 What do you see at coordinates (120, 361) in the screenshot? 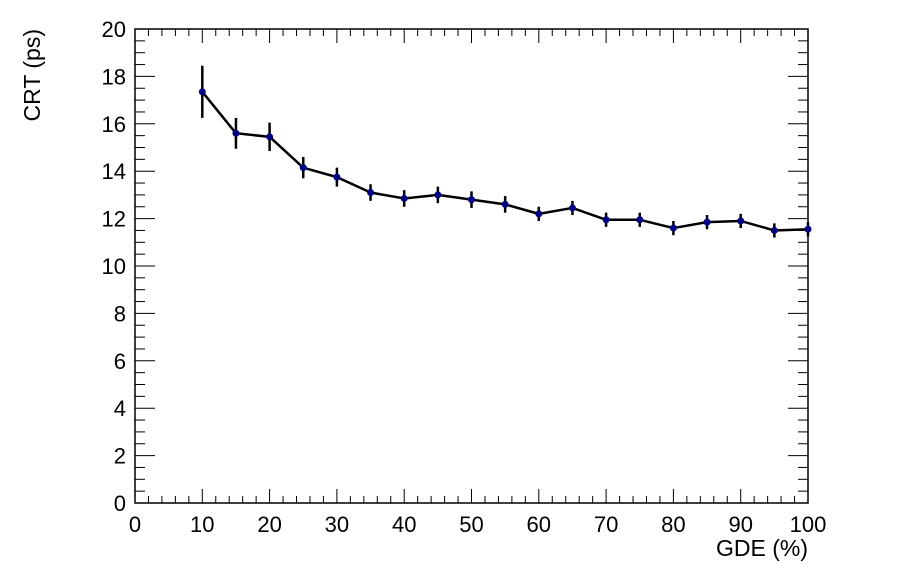
I see `y-tick-label: 6` at bounding box center [120, 361].